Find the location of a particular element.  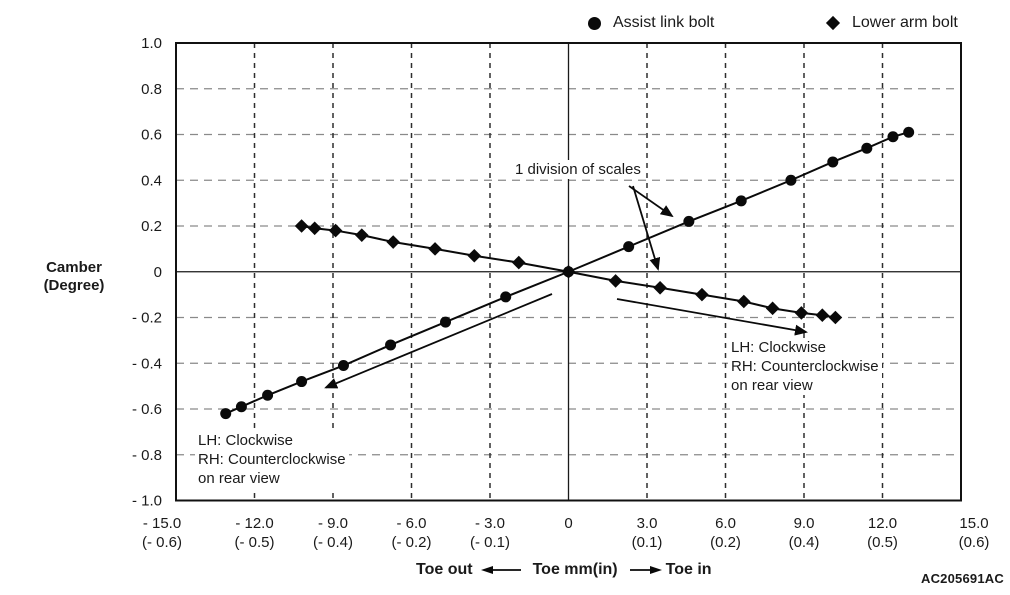

svg-text: - 15.0 is located at coordinates (162, 523).